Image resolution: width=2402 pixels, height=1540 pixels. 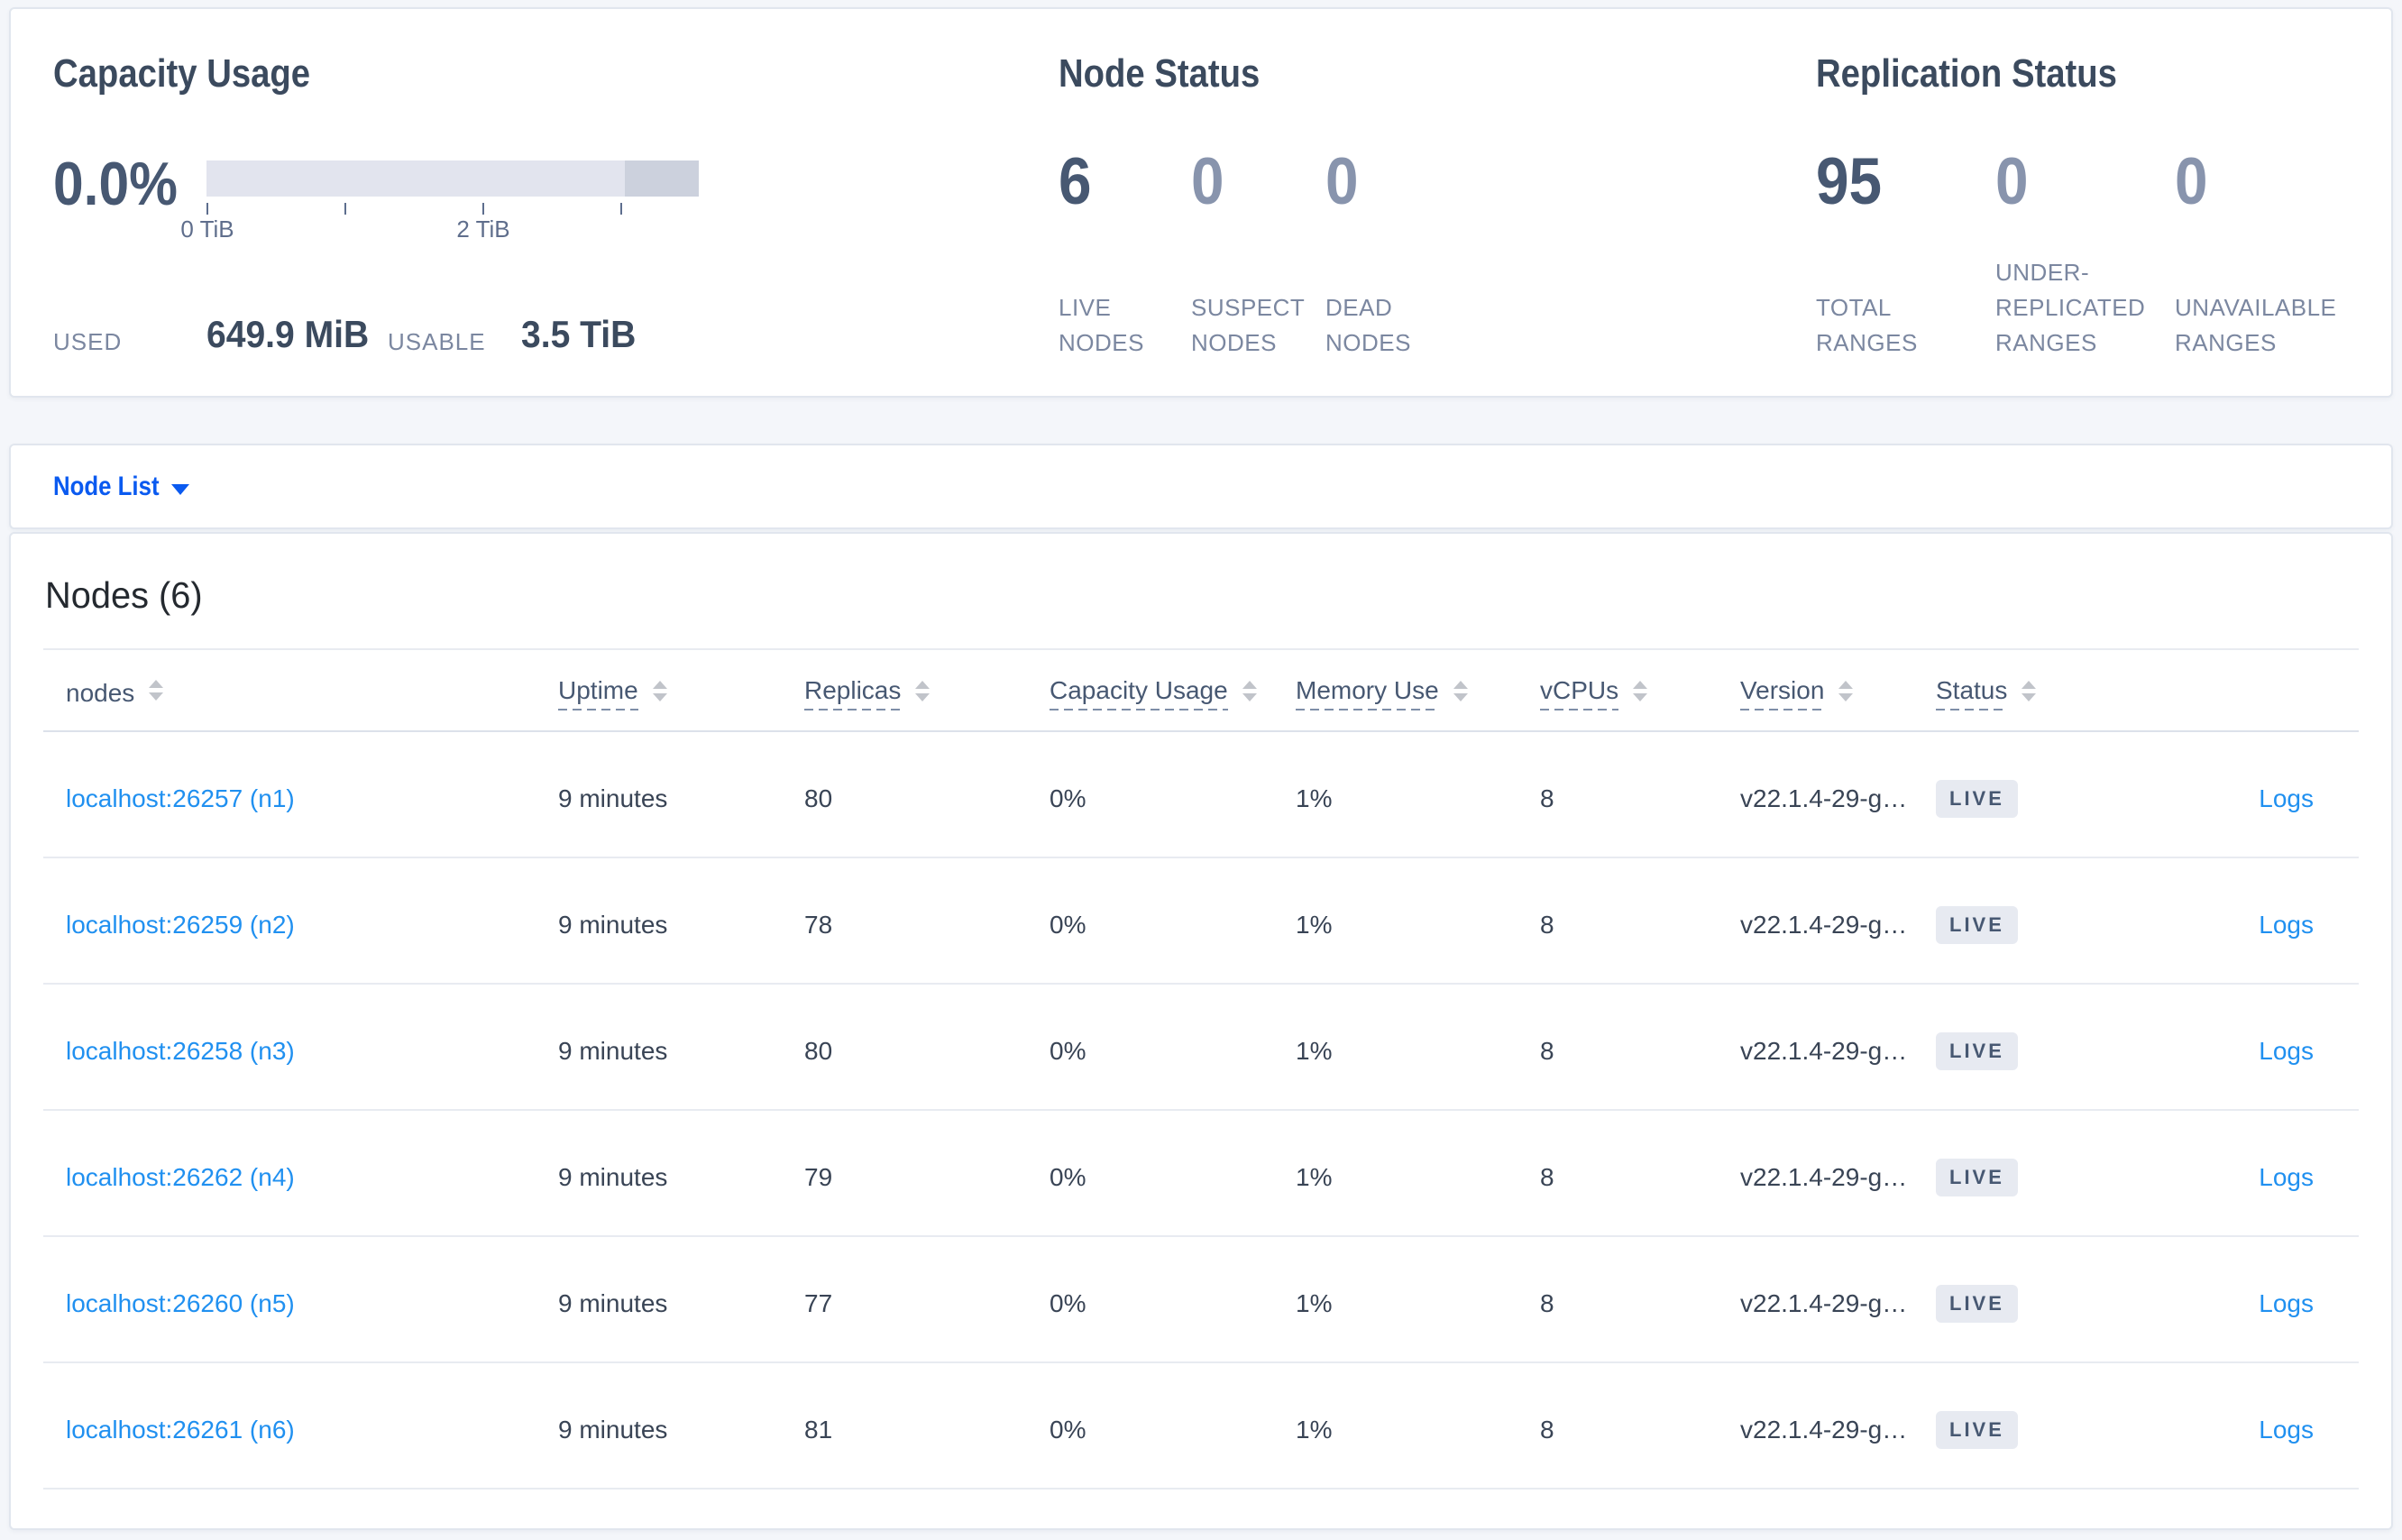 I want to click on nodes-section-title: Nodes (6), so click(x=124, y=595).